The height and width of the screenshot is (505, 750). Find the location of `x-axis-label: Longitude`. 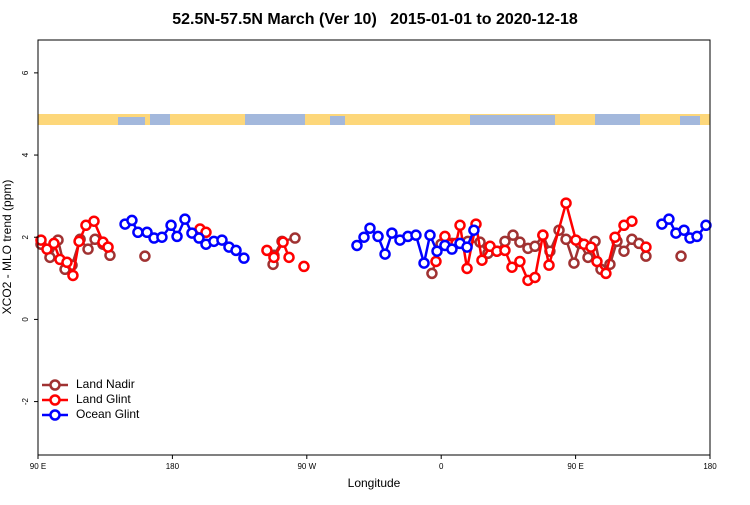

x-axis-label: Longitude is located at coordinates (374, 483).